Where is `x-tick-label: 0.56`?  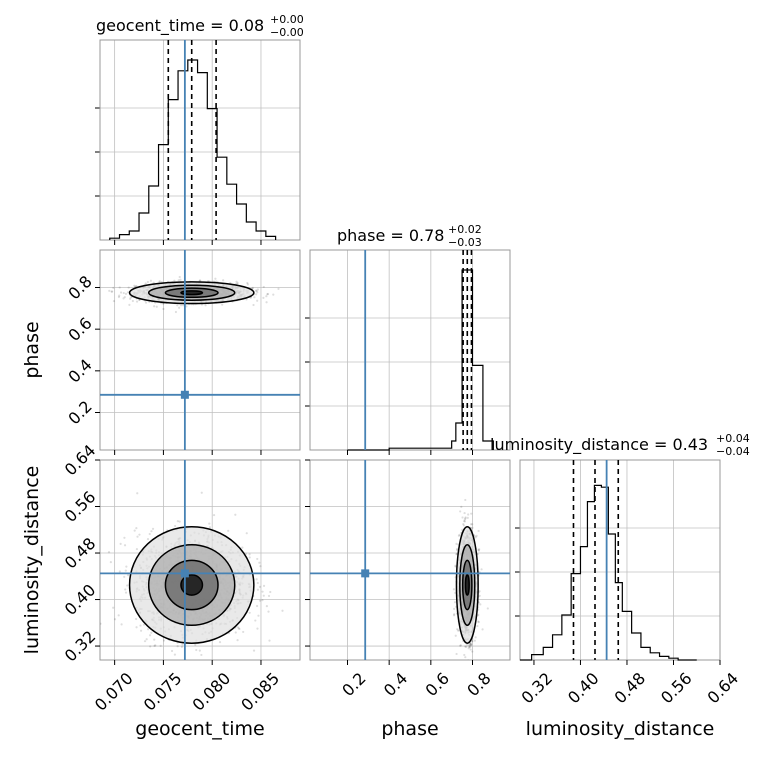 x-tick-label: 0.56 is located at coordinates (676, 688).